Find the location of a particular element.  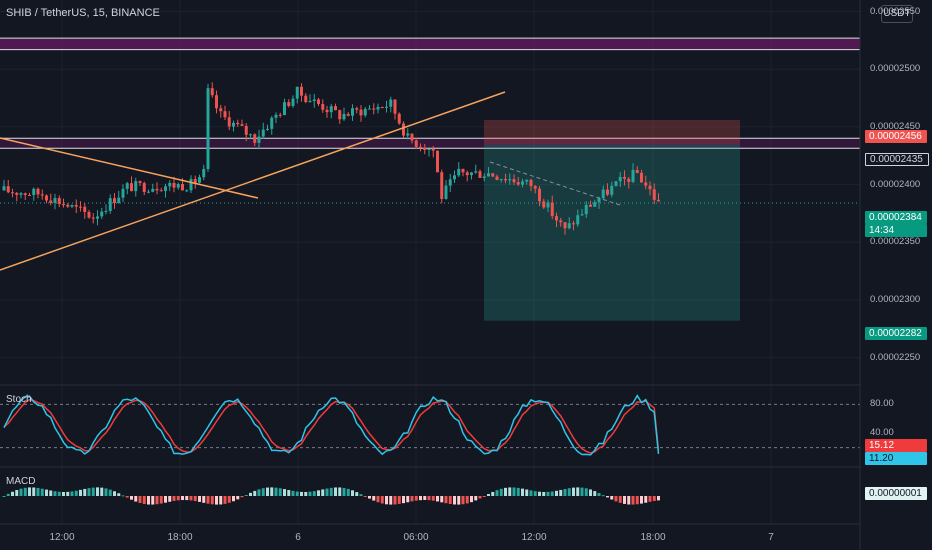

currency-button: USDT is located at coordinates (897, 14).